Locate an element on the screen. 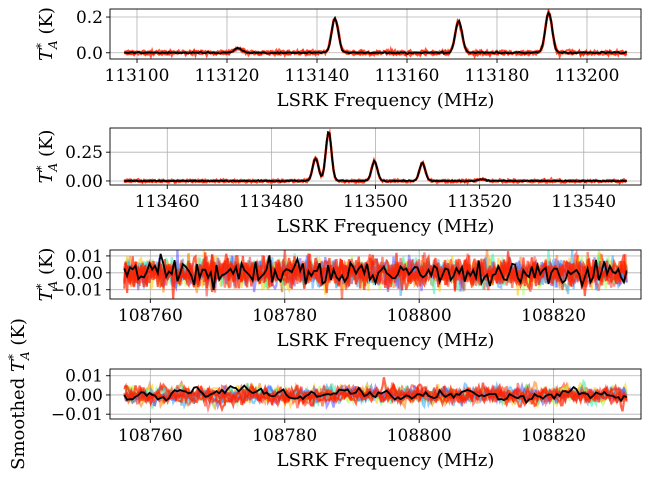  y-tick-label: 0.2 is located at coordinates (89, 18).